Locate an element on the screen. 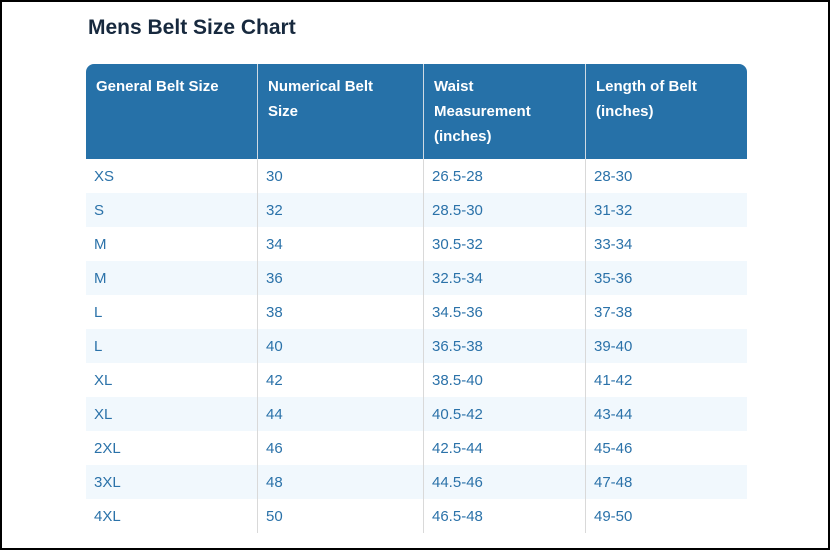 The image size is (830, 550). cell-general-size: 4XL is located at coordinates (107, 516).